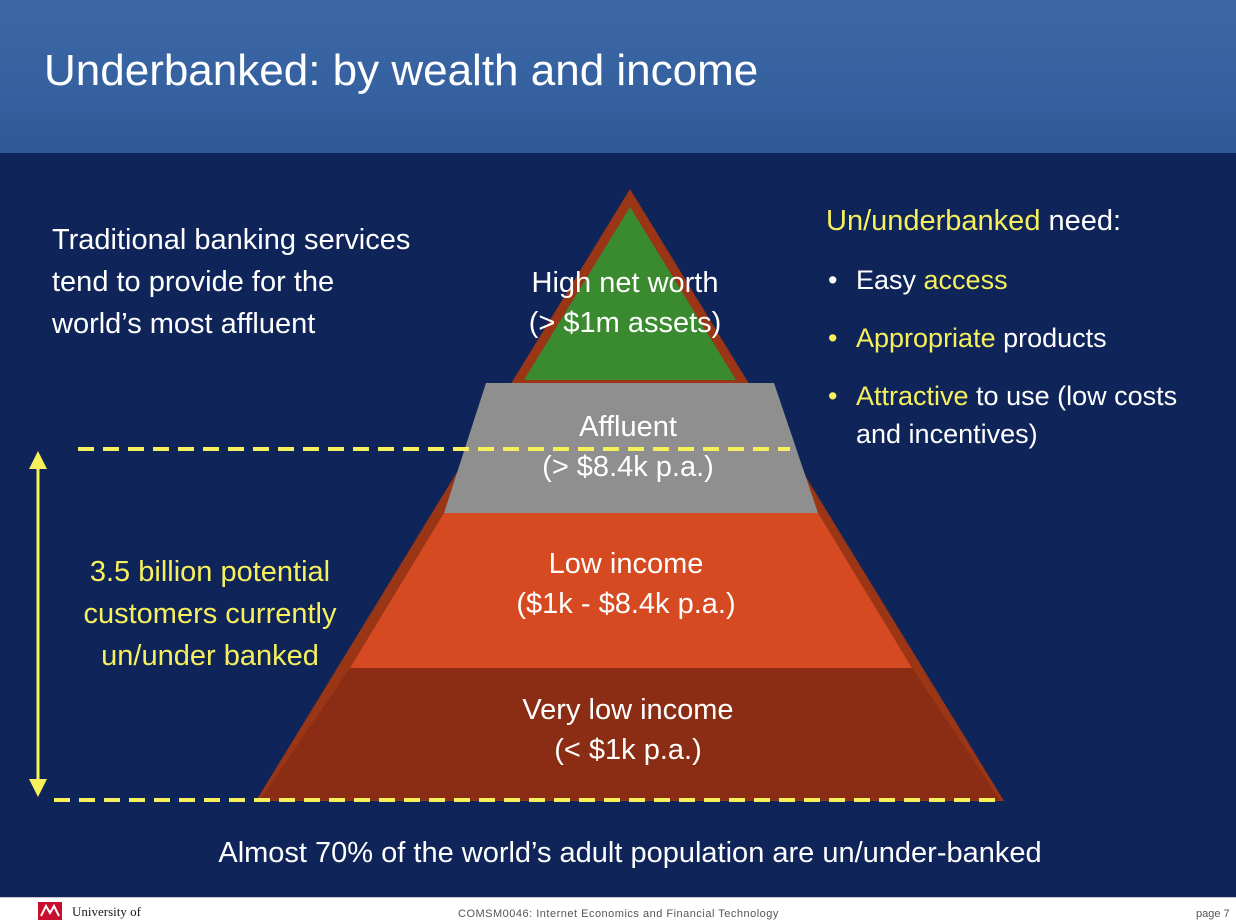 The width and height of the screenshot is (1236, 923). I want to click on need-text: Easy, so click(890, 280).